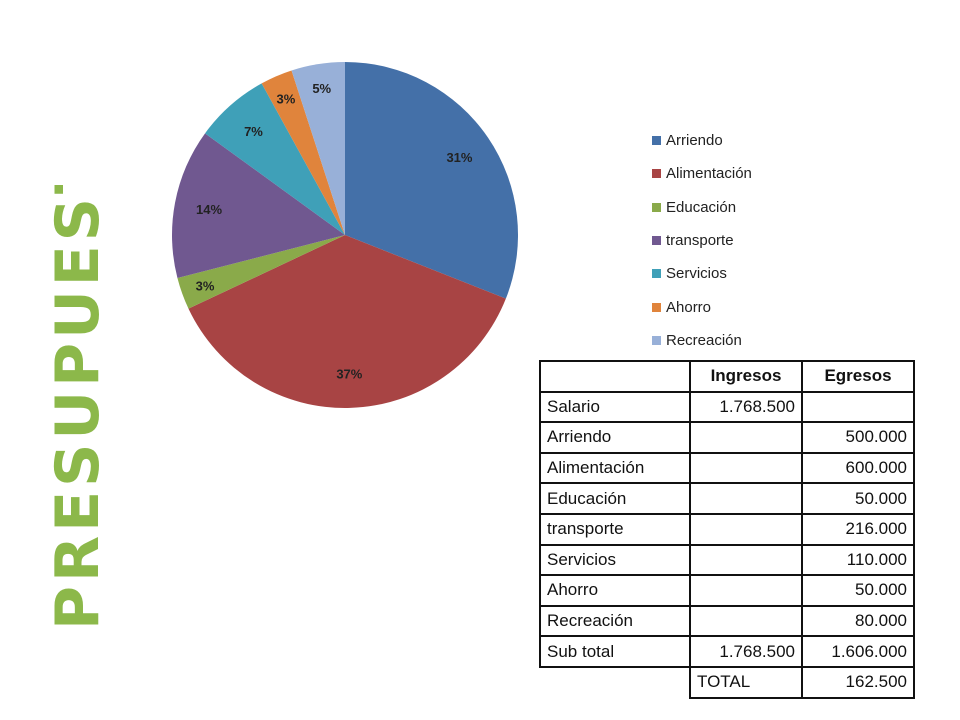  Describe the element at coordinates (615, 407) in the screenshot. I see `table-cell-label: Salario` at that location.